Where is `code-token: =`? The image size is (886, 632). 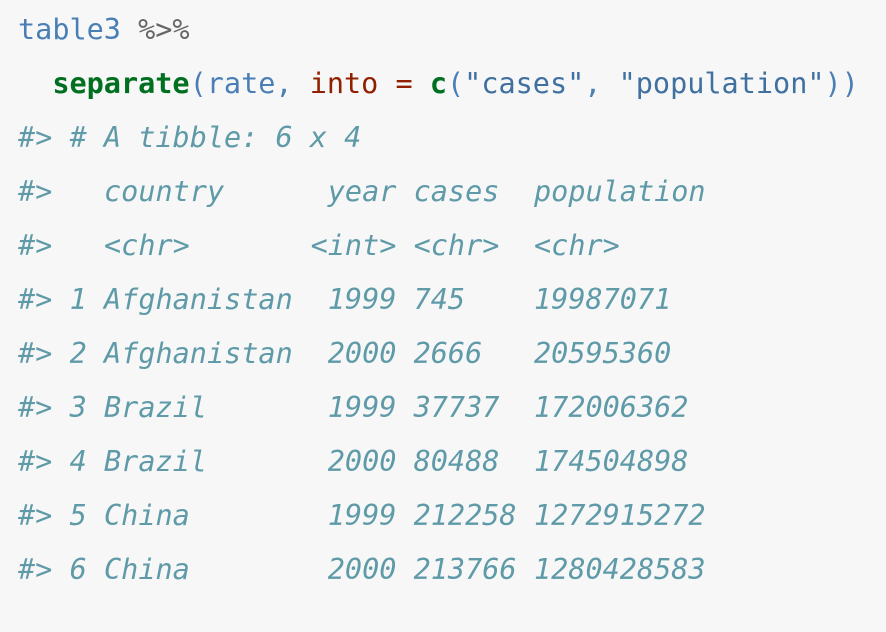
code-token: = is located at coordinates (403, 83).